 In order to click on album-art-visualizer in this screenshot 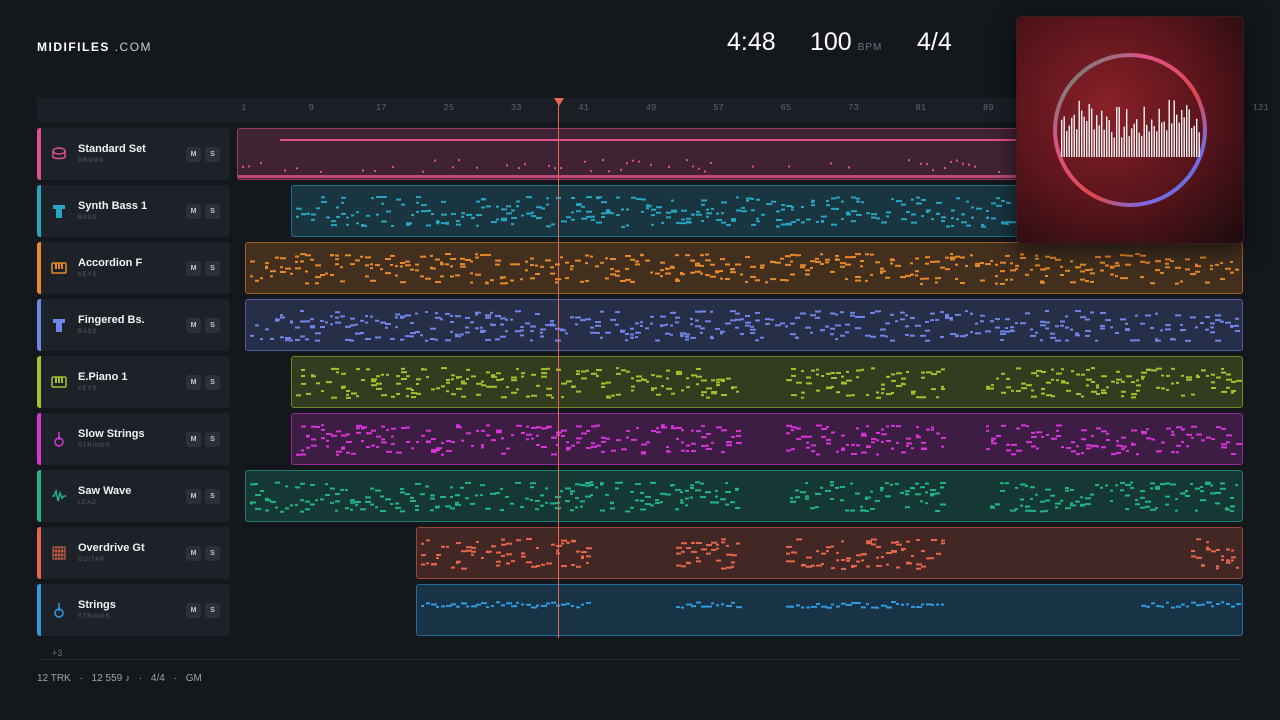, I will do `click(1130, 130)`.